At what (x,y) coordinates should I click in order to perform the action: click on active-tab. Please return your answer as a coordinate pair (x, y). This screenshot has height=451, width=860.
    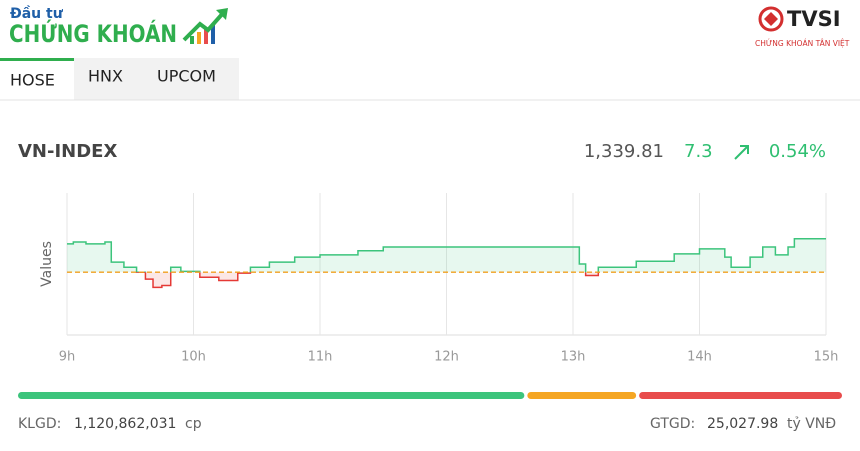
    Looking at the image, I should click on (37, 79).